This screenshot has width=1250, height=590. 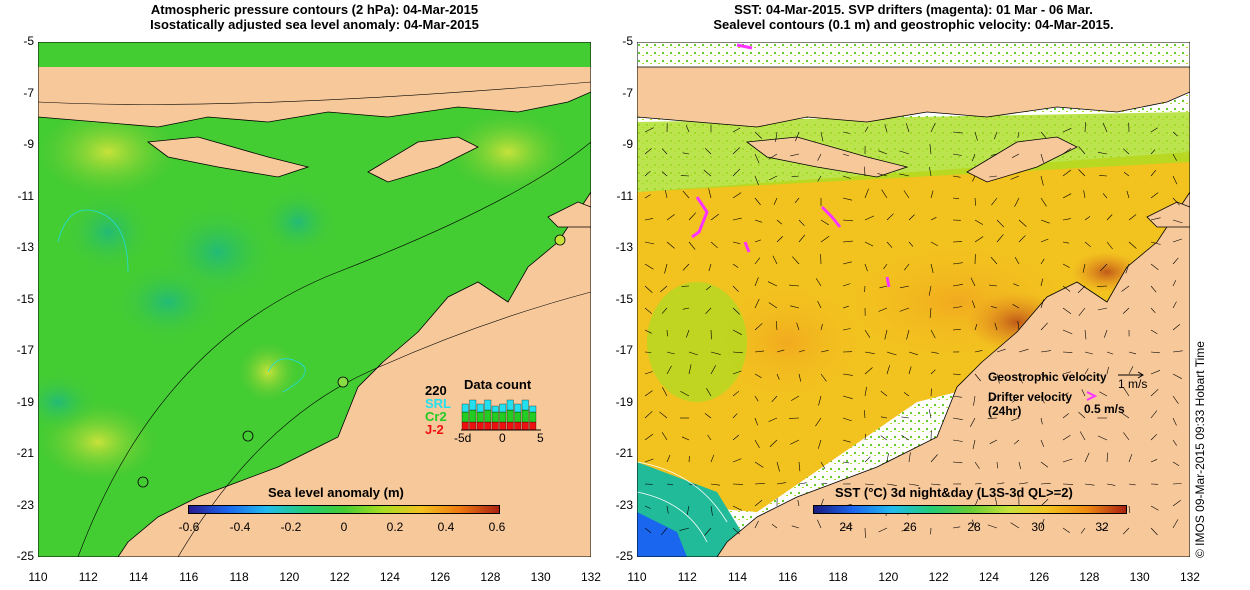 What do you see at coordinates (446, 527) in the screenshot?
I see `sla-colorbar-label: 0.4` at bounding box center [446, 527].